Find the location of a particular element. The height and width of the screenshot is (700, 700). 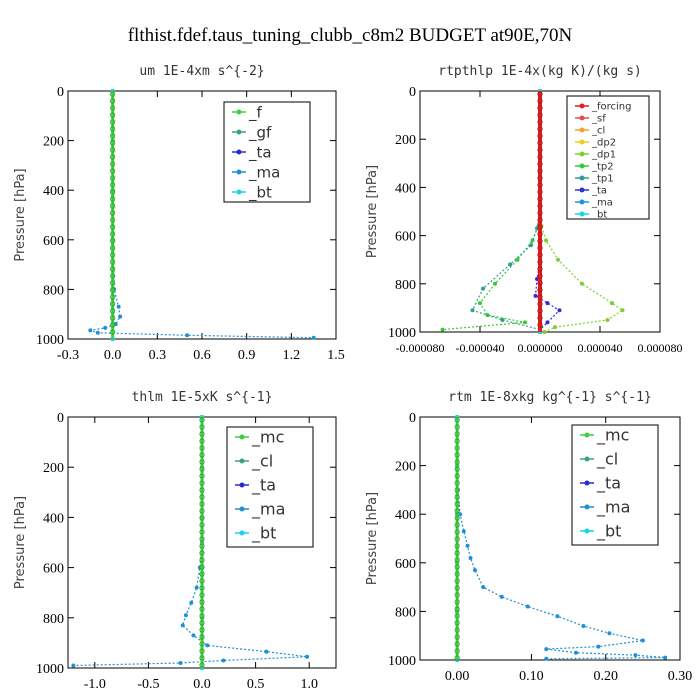

x-tick-label: 0.000000 is located at coordinates (540, 348).